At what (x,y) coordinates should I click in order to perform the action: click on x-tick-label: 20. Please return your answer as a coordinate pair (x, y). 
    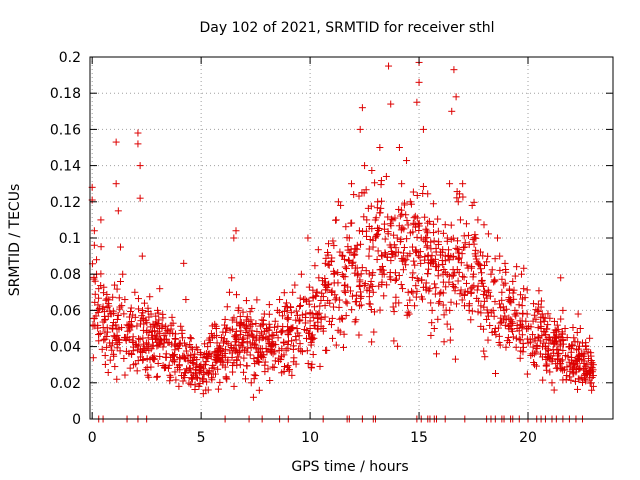
    Looking at the image, I should click on (528, 438).